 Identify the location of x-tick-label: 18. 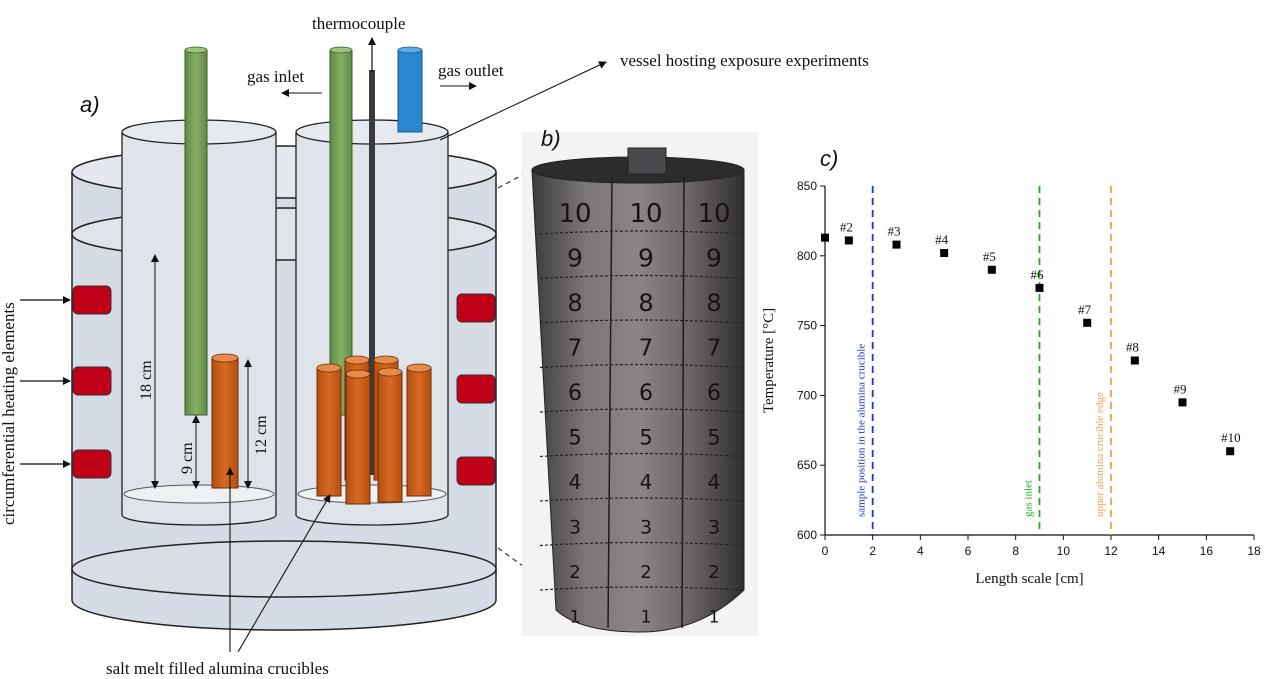
(1254, 551).